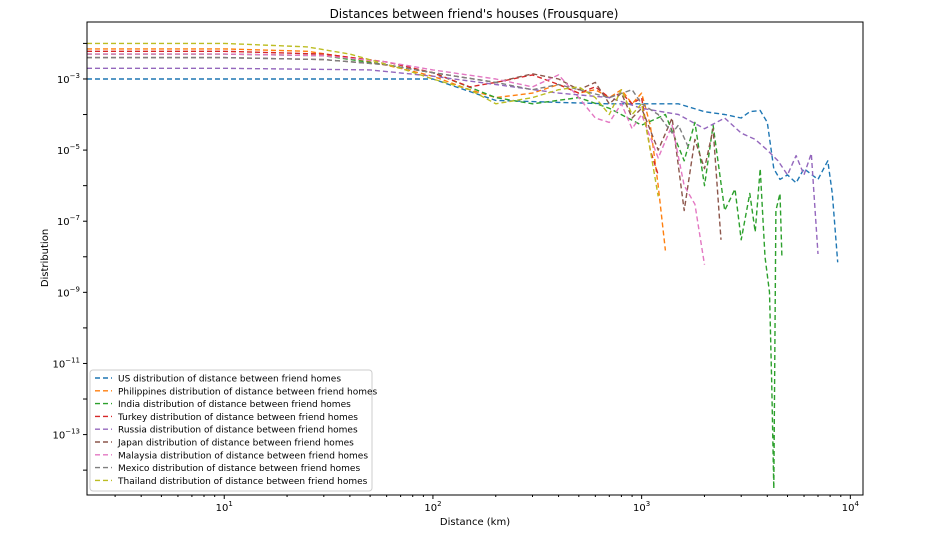  I want to click on x-axis-label: Distance (km), so click(475, 522).